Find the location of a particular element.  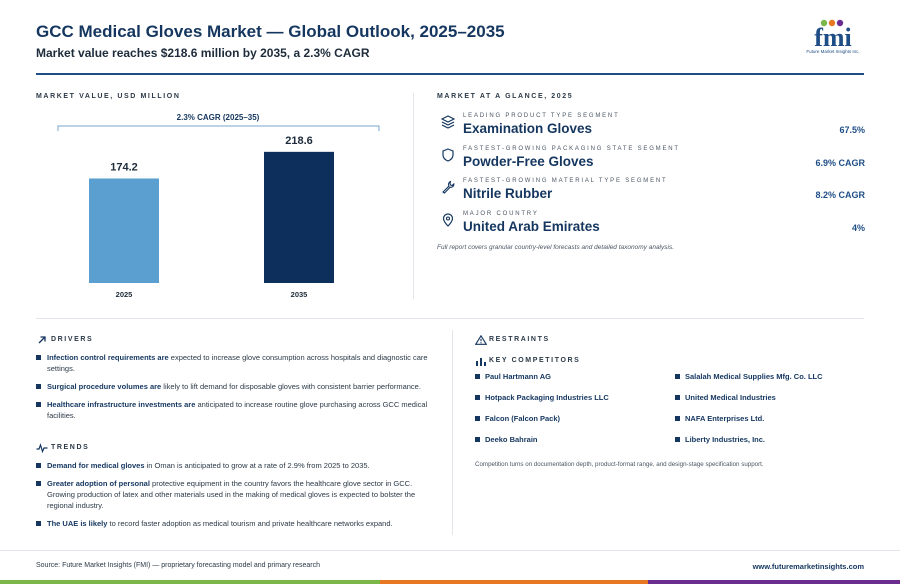

competitor-item: Falcon (Falcon Pack) is located at coordinates (517, 418).